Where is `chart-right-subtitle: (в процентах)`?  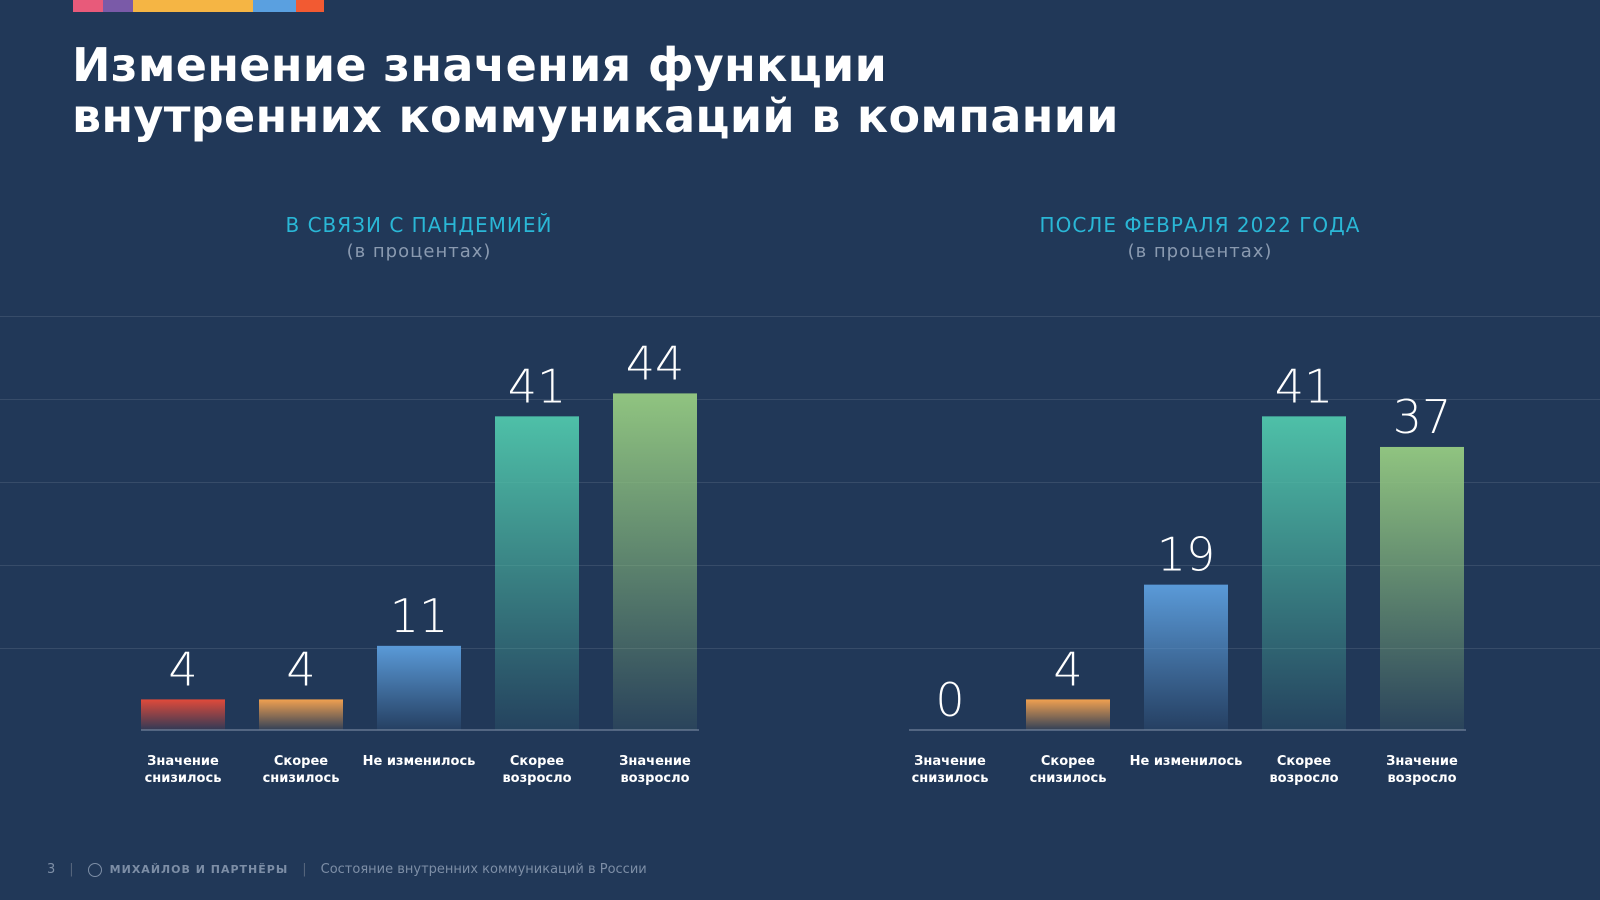
chart-right-subtitle: (в процентах) is located at coordinates (1200, 251).